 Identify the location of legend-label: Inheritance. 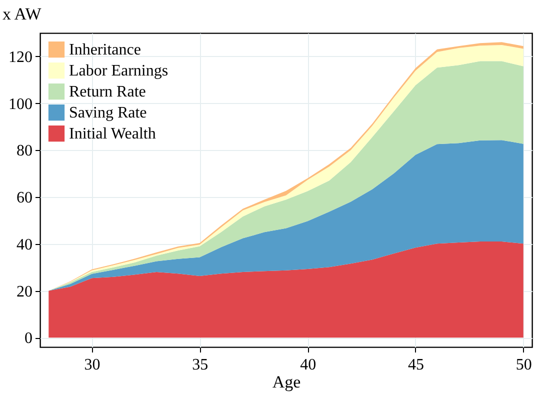
(105, 50).